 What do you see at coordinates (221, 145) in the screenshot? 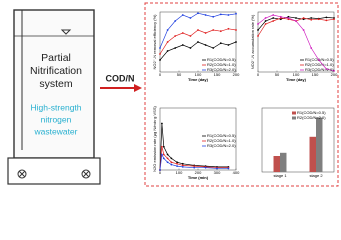
I see `legend-label: R3(COD/N=2.0)` at bounding box center [221, 145].